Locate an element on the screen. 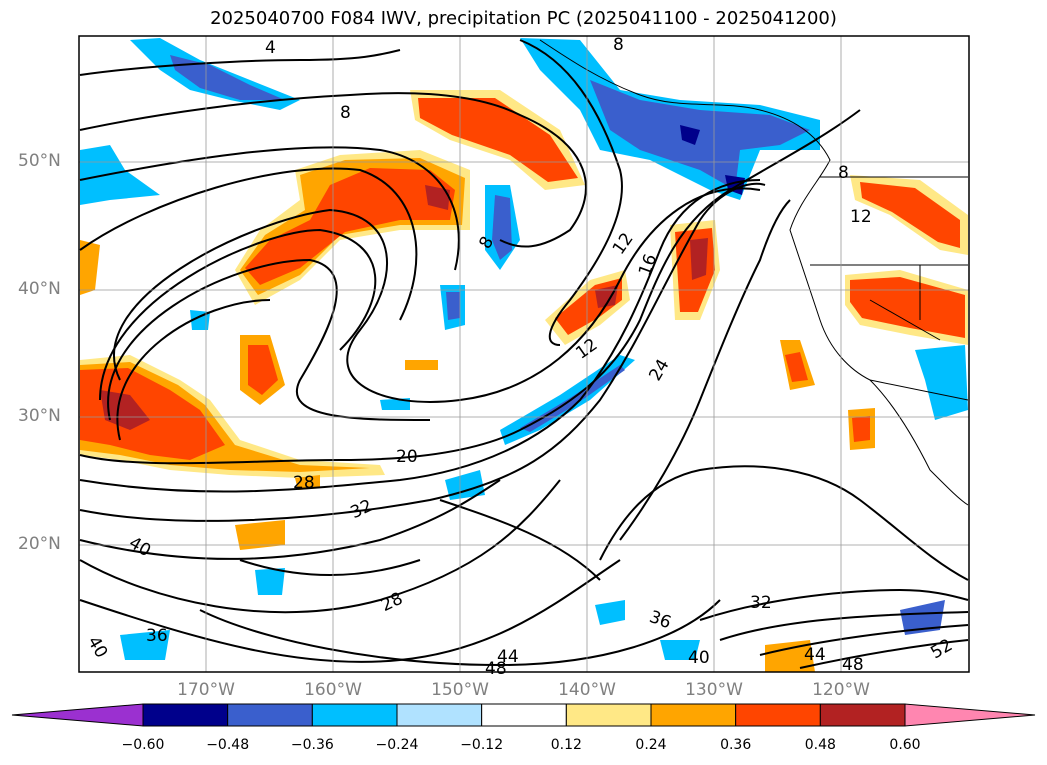 Image resolution: width=1047 pixels, height=765 pixels. pos-area-west-dark is located at coordinates (125, 410).